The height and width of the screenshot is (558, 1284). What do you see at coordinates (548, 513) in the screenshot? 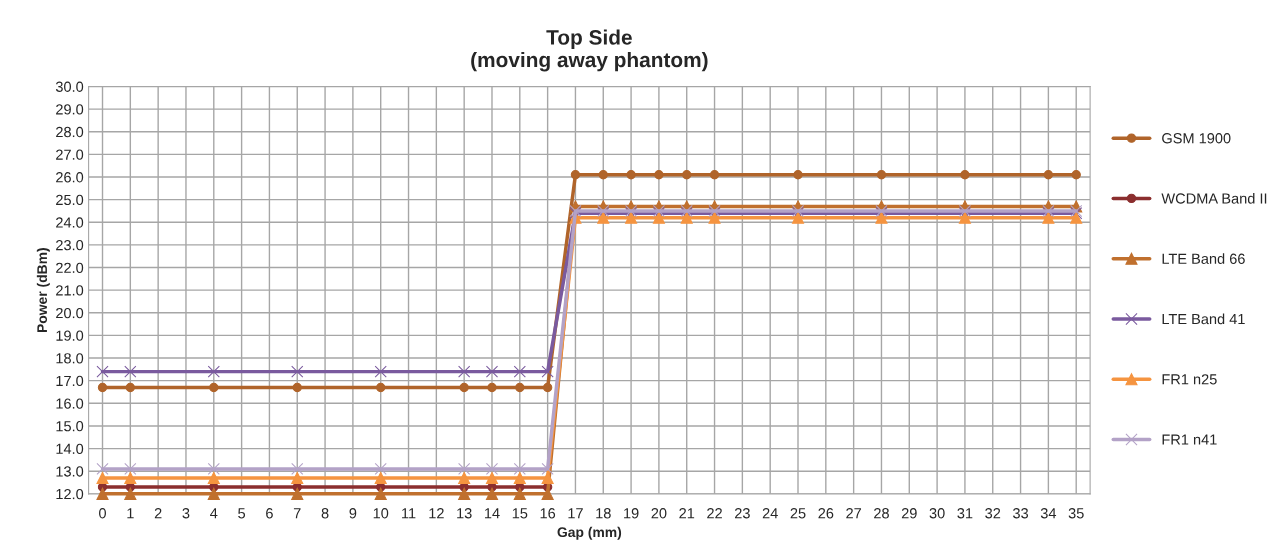
I see `x-tick-label: 16` at bounding box center [548, 513].